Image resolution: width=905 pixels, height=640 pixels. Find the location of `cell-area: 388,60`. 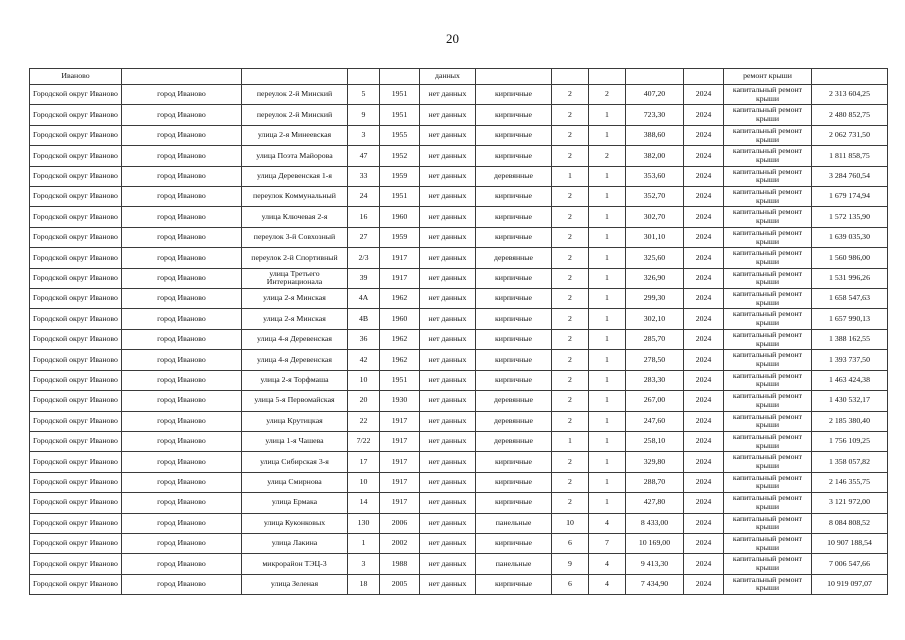

cell-area: 388,60 is located at coordinates (654, 135).